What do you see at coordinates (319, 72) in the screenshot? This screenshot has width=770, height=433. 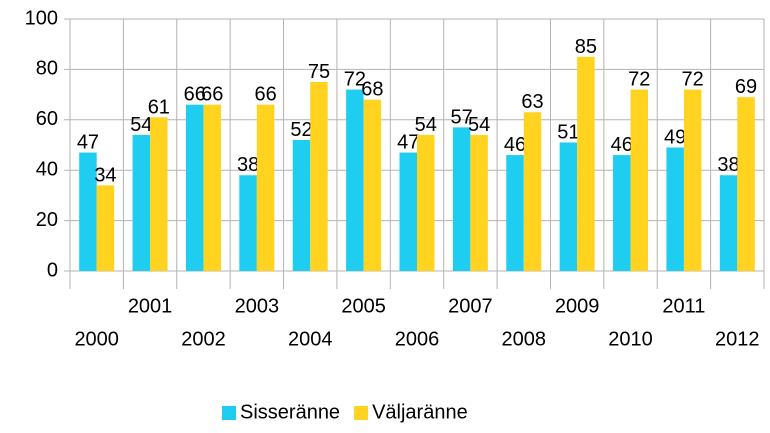 I see `data-label: 75` at bounding box center [319, 72].